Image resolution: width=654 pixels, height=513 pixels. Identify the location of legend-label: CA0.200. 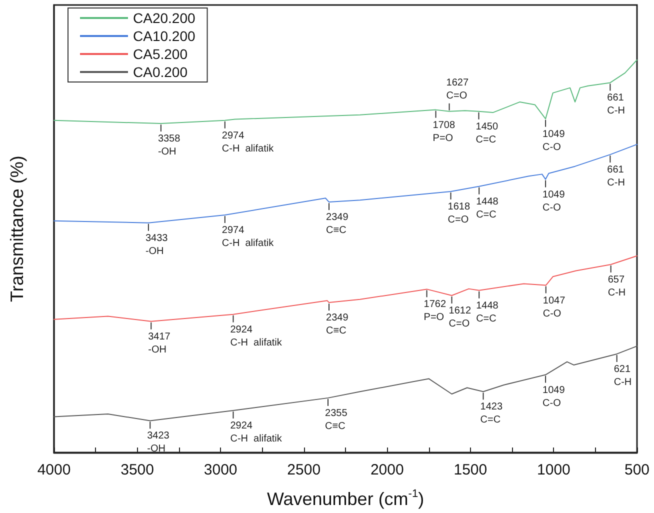
(160, 72).